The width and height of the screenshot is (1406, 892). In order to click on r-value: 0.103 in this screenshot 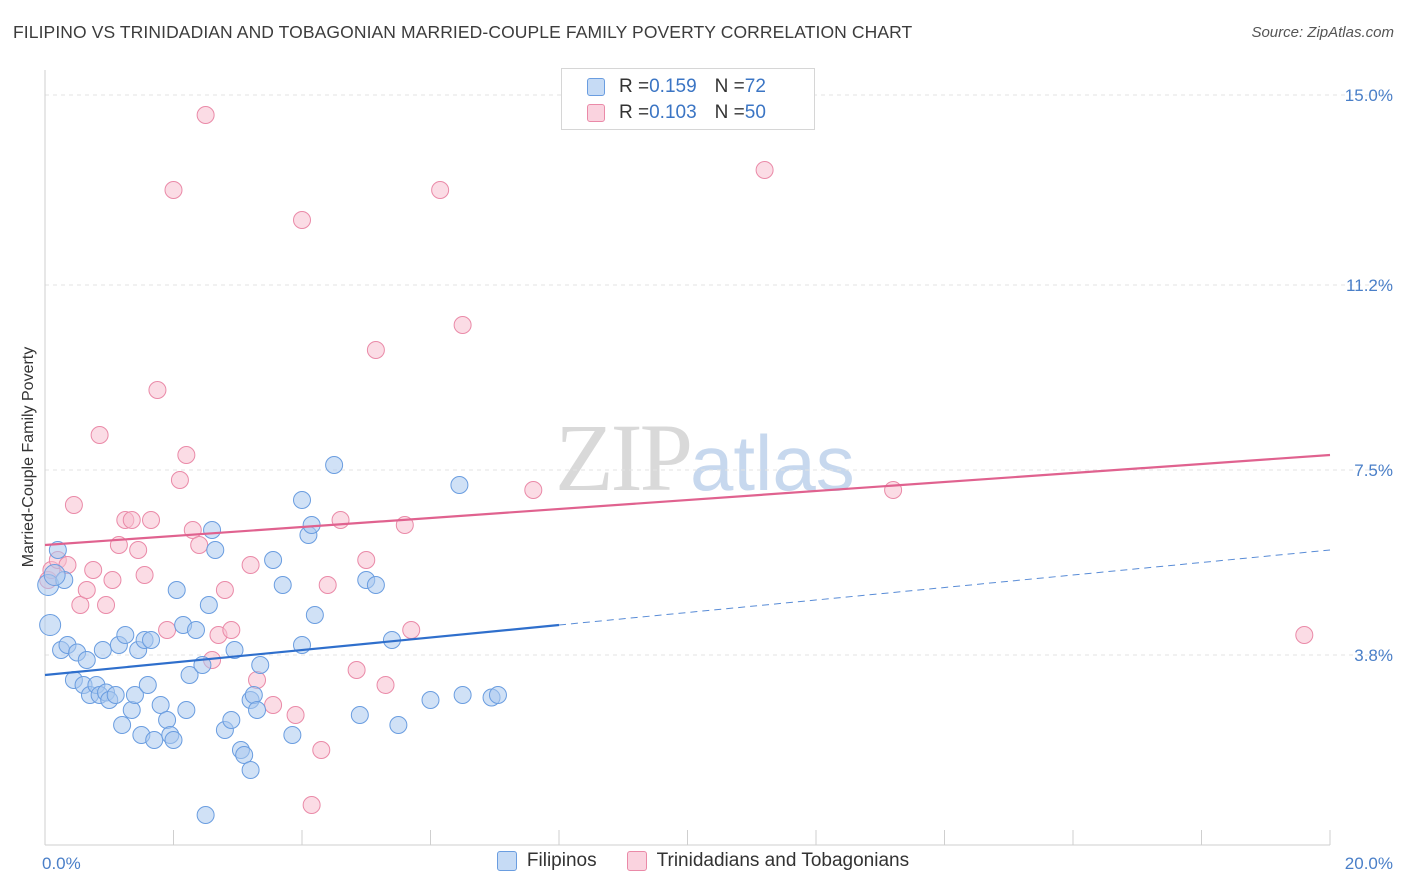, I will do `click(673, 112)`.